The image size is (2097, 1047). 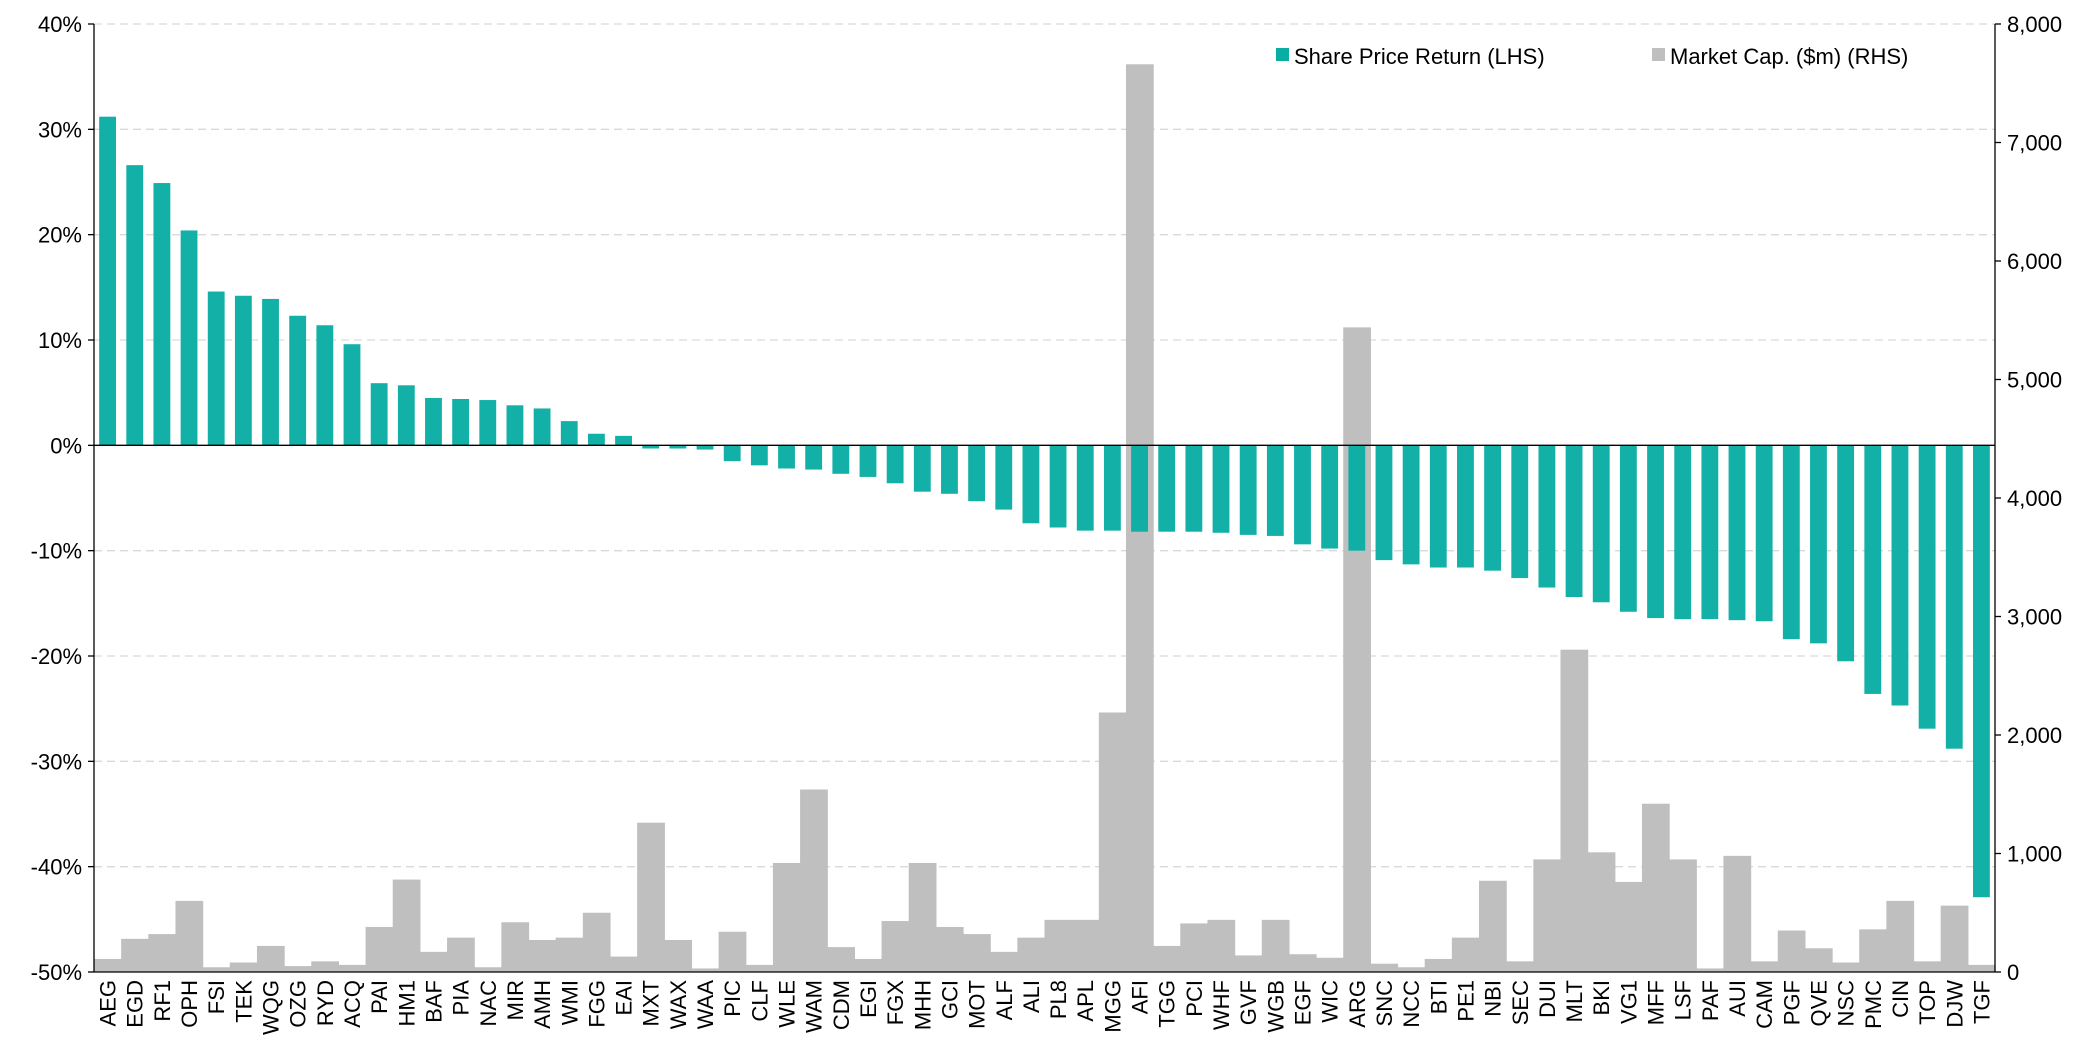 What do you see at coordinates (56, 867) in the screenshot?
I see `left-tick-label: -40%` at bounding box center [56, 867].